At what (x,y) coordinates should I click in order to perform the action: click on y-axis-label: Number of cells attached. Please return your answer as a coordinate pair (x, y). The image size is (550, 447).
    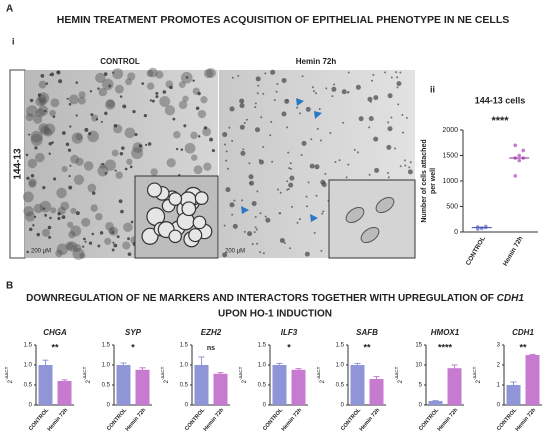
    Looking at the image, I should click on (424, 180).